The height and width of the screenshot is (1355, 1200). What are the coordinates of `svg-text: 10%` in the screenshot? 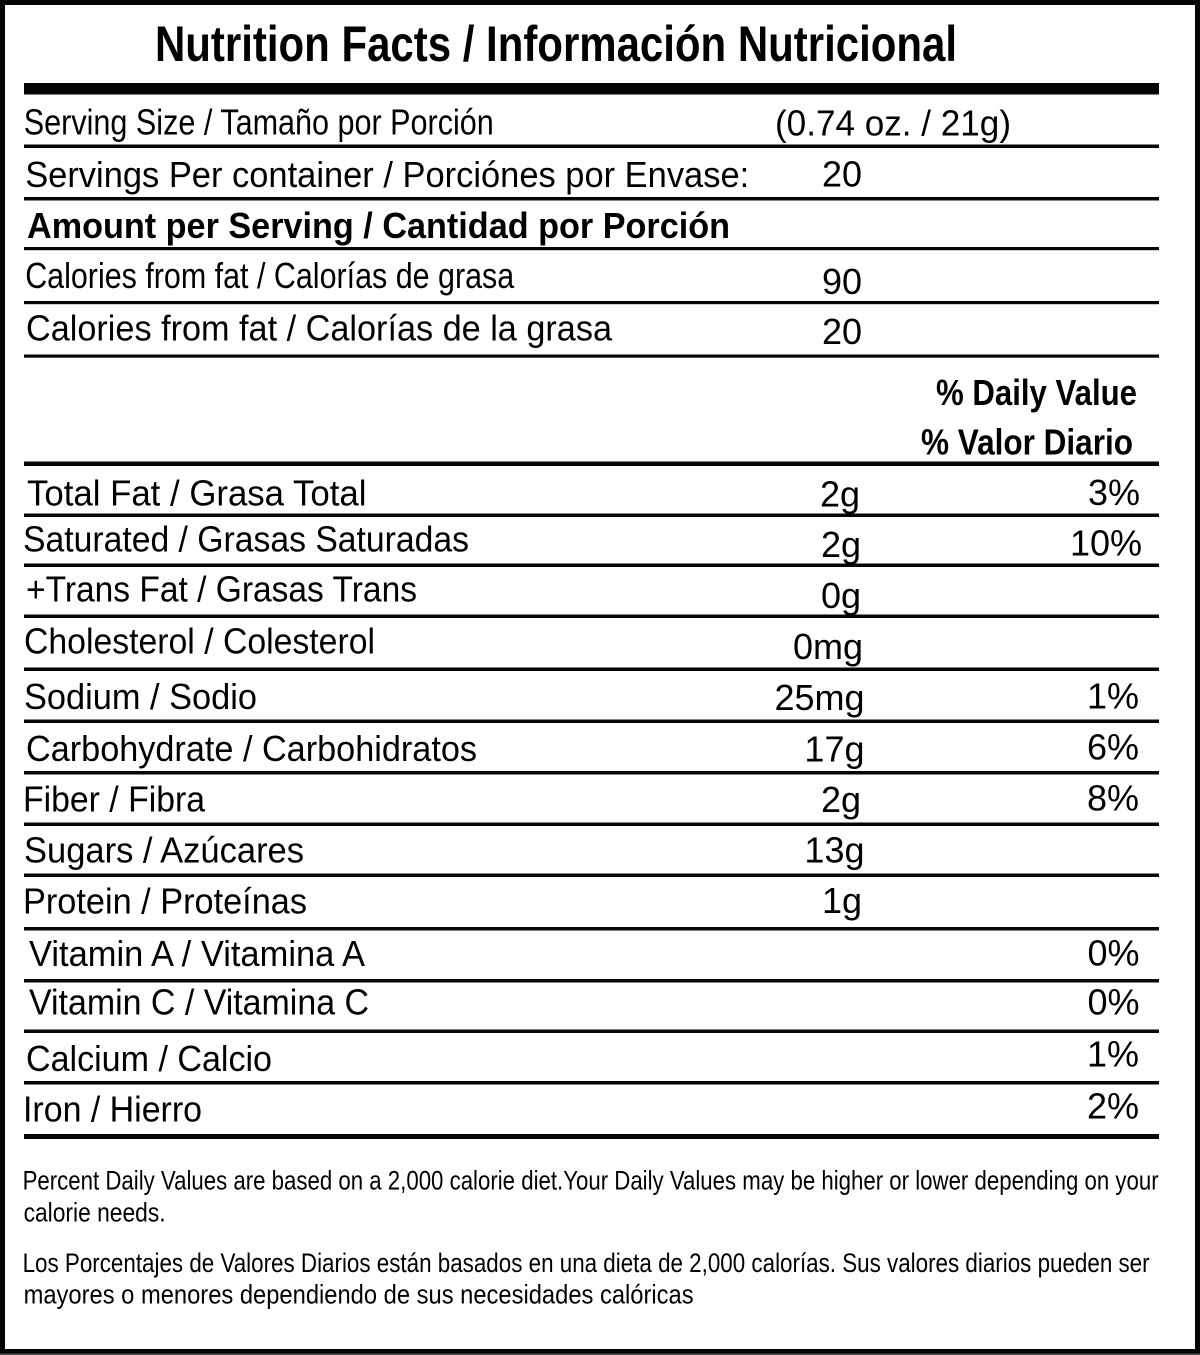 It's located at (1106, 543).